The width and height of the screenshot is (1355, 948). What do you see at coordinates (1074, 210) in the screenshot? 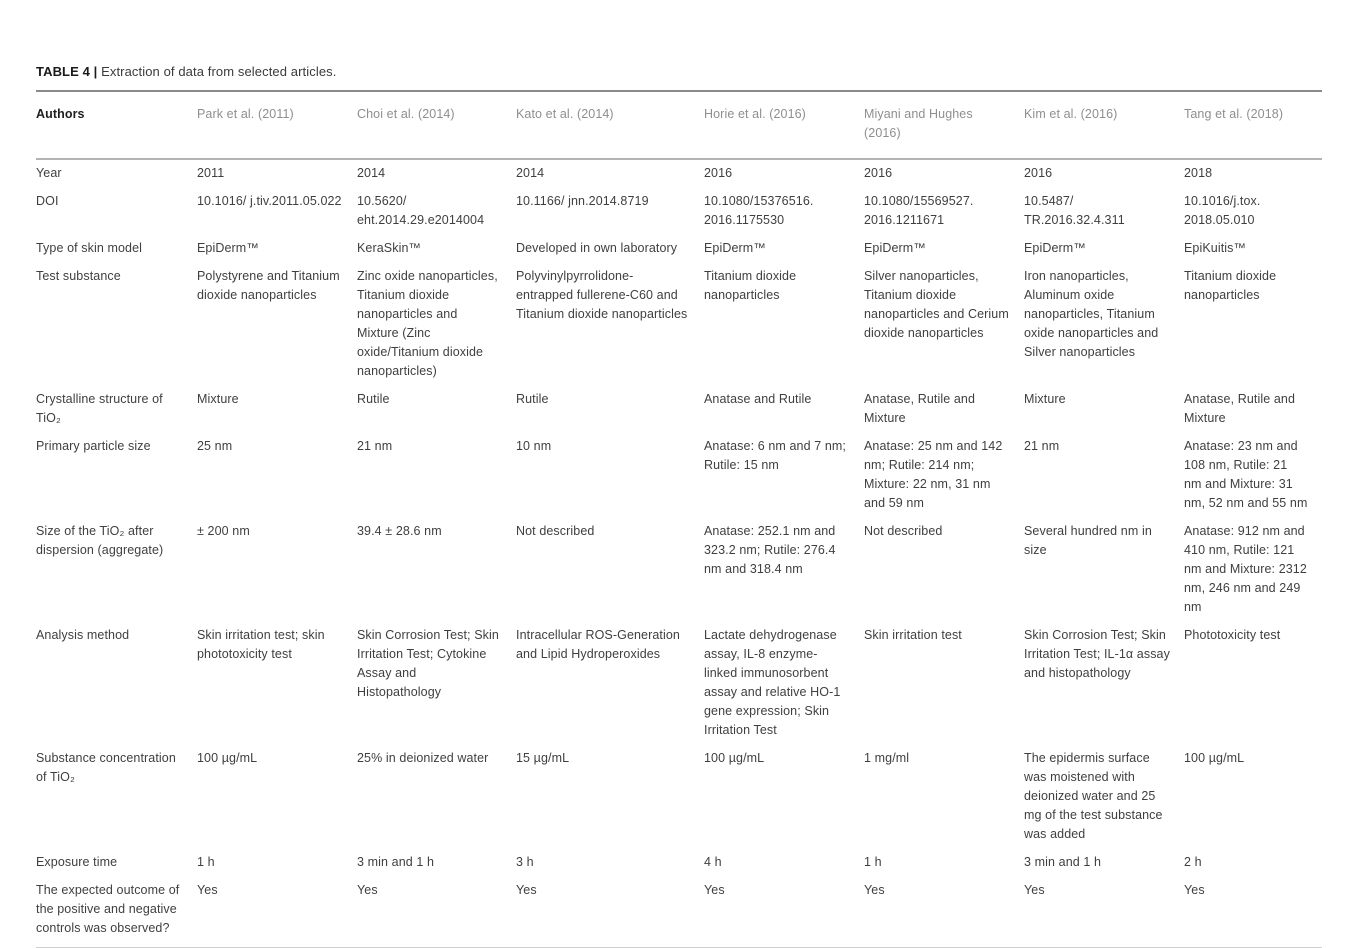
I see `table-cell: 10.5487/ TR.2016.32.4.311` at bounding box center [1074, 210].